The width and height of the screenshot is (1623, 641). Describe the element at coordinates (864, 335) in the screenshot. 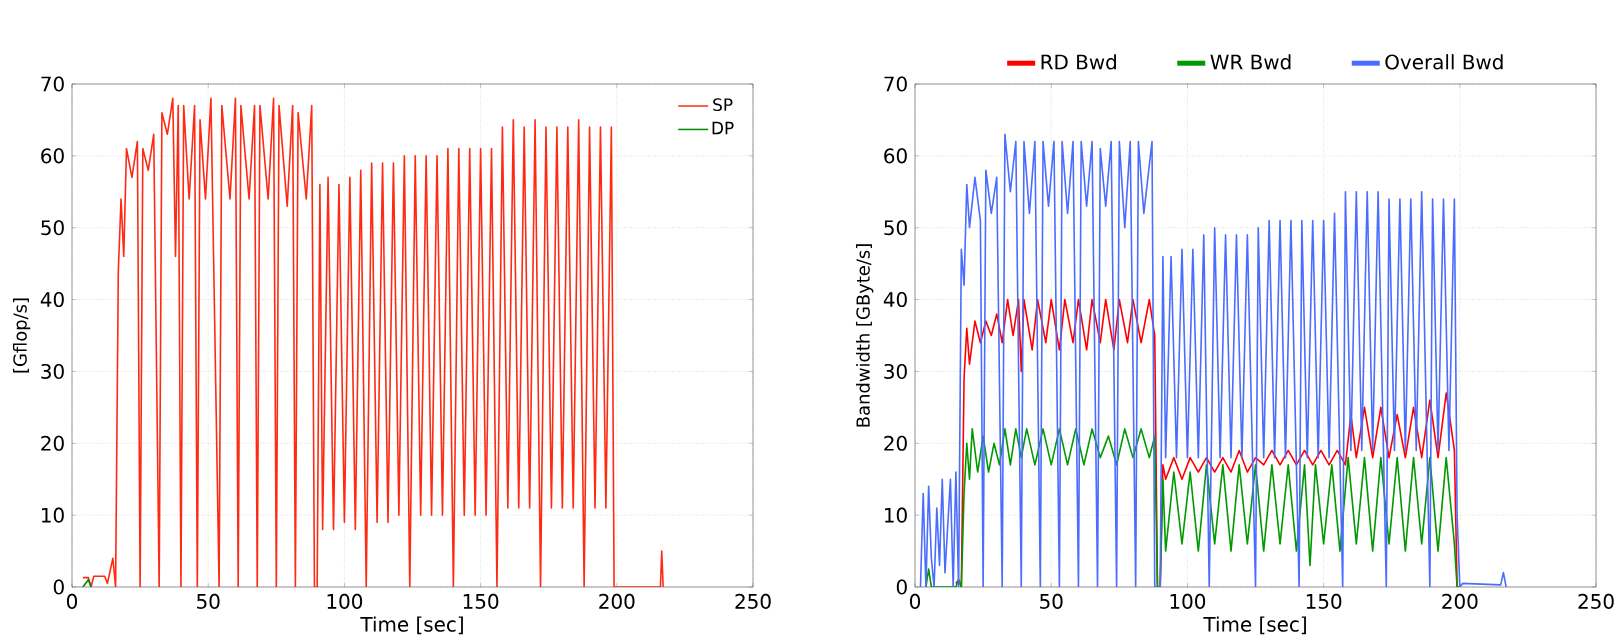

I see `y-axis-title: Bandwidth [GByte/s]` at that location.